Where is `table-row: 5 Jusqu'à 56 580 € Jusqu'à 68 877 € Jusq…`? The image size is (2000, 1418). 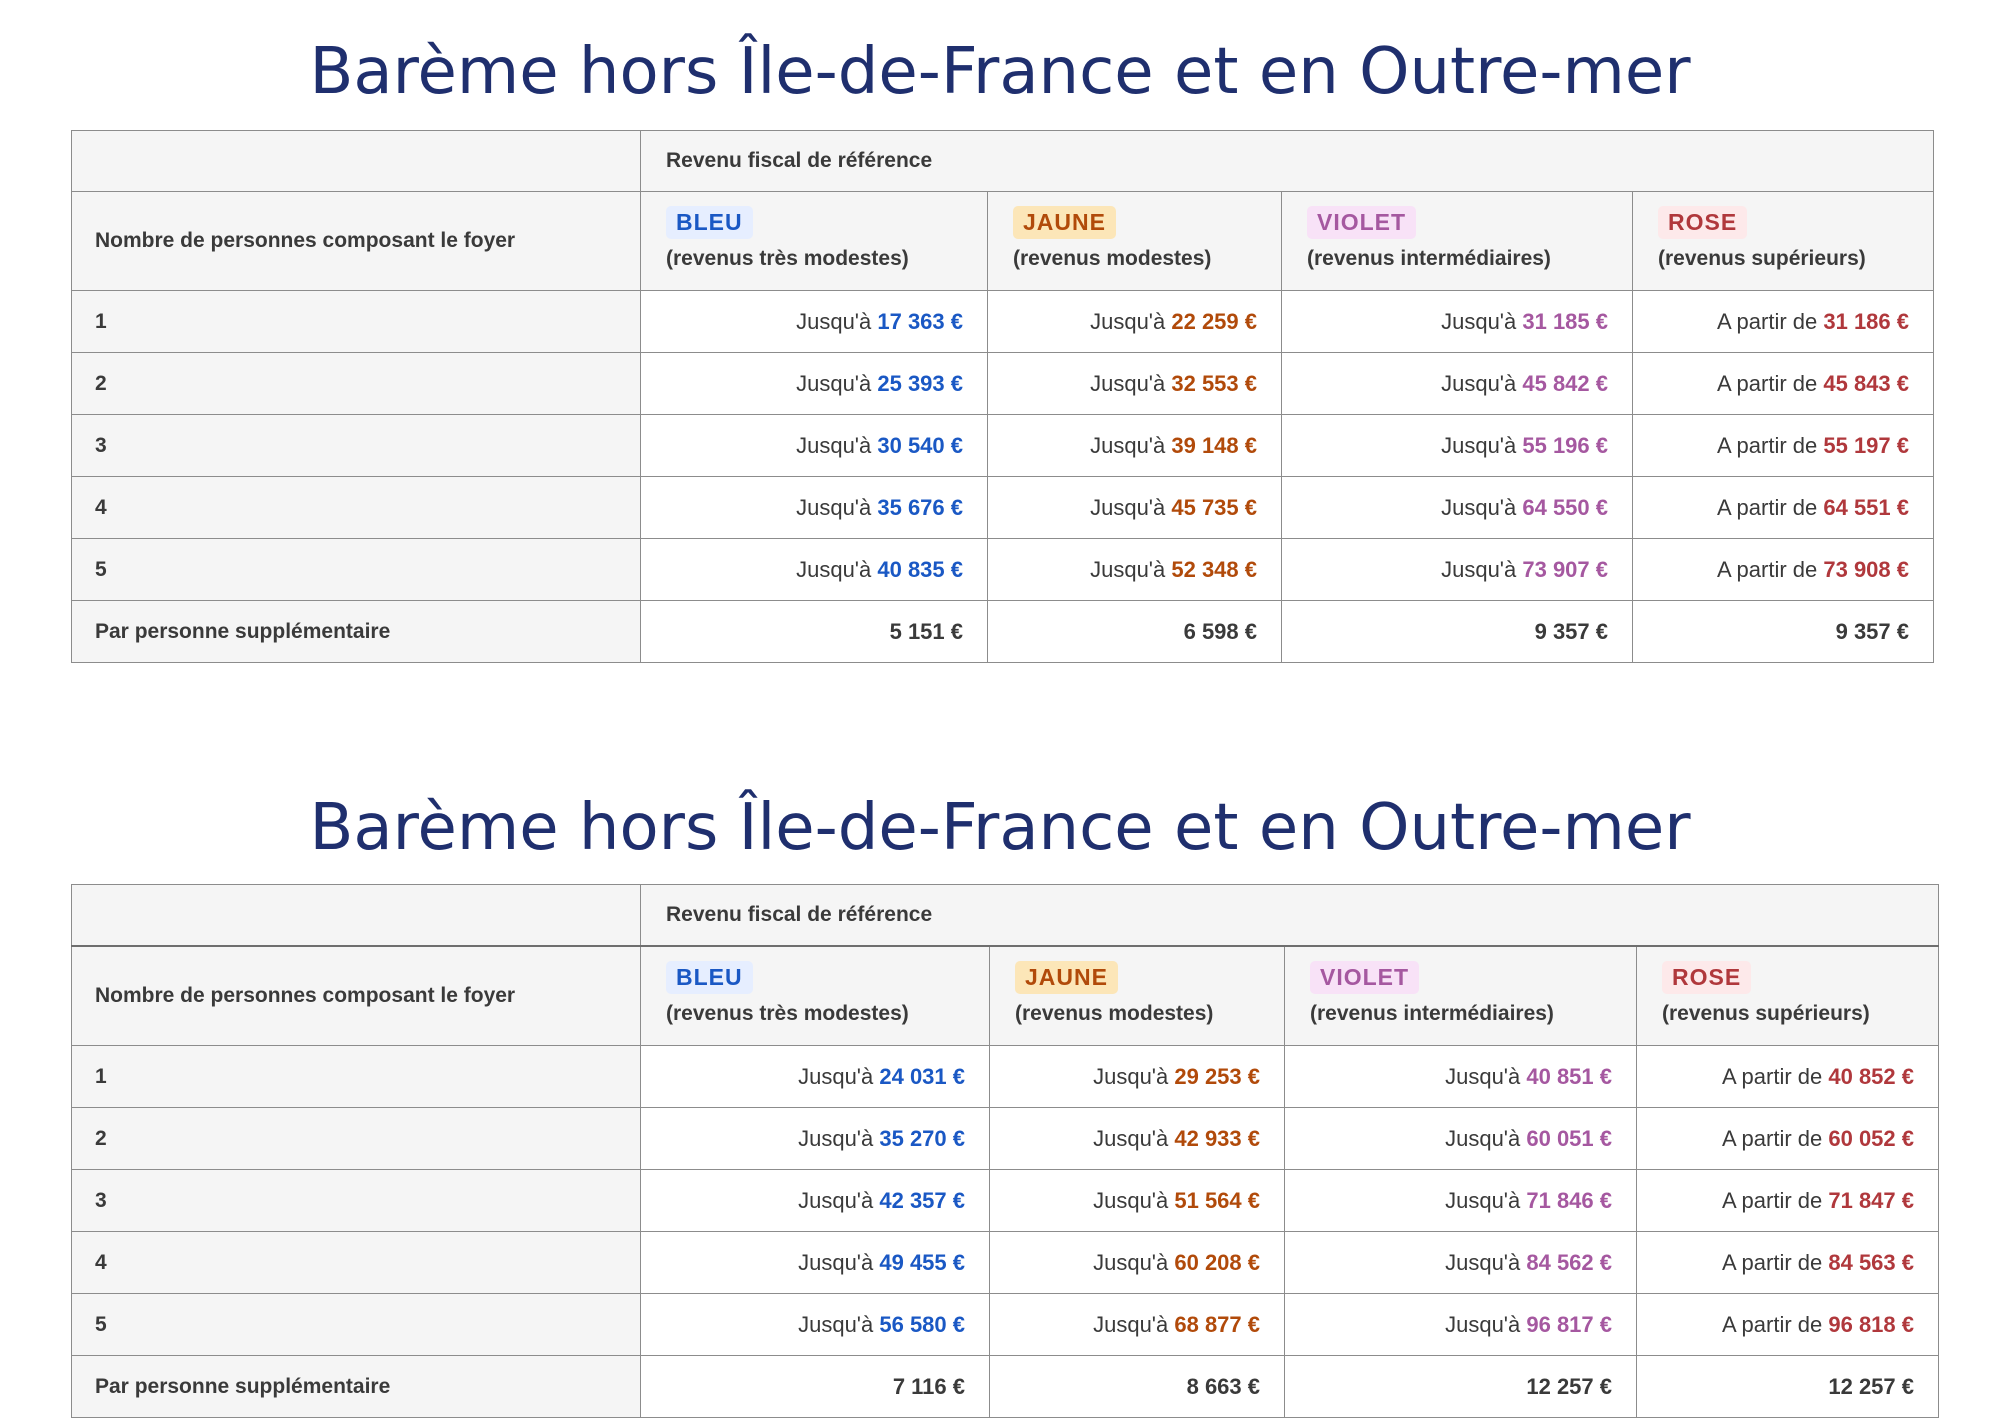
table-row: 5 Jusqu'à 56 580 € Jusqu'à 68 877 € Jusq… is located at coordinates (1005, 1324).